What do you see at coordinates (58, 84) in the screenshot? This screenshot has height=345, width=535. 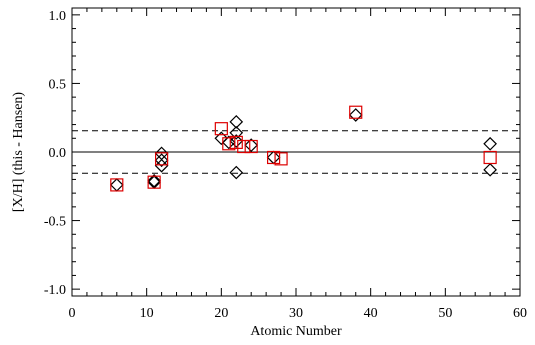 I see `y-tick-label: 0.5` at bounding box center [58, 84].